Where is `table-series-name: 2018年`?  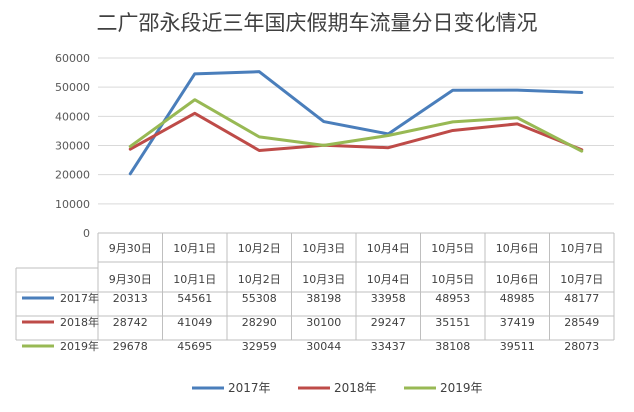
table-series-name: 2018年 is located at coordinates (79, 322).